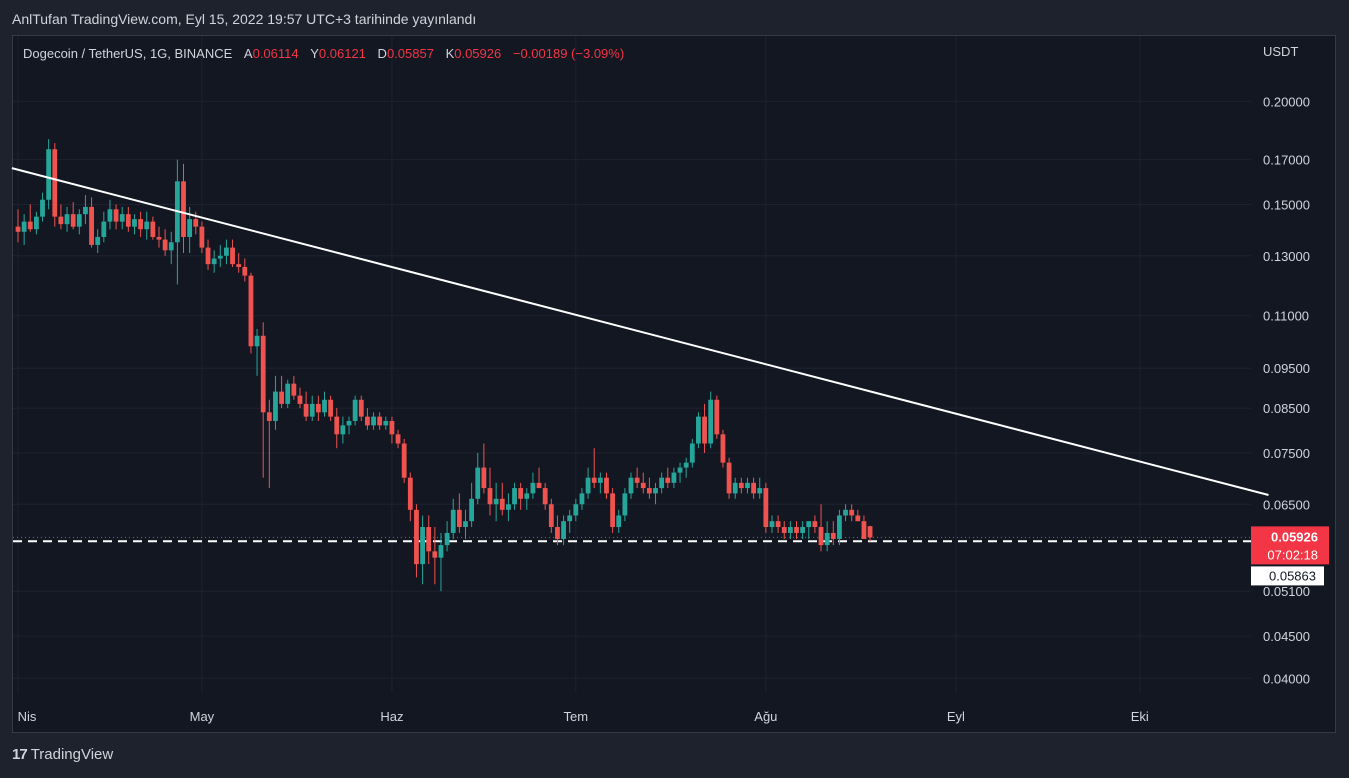 The width and height of the screenshot is (1349, 778). I want to click on tradingview-brand: 17 TradingView, so click(62, 754).